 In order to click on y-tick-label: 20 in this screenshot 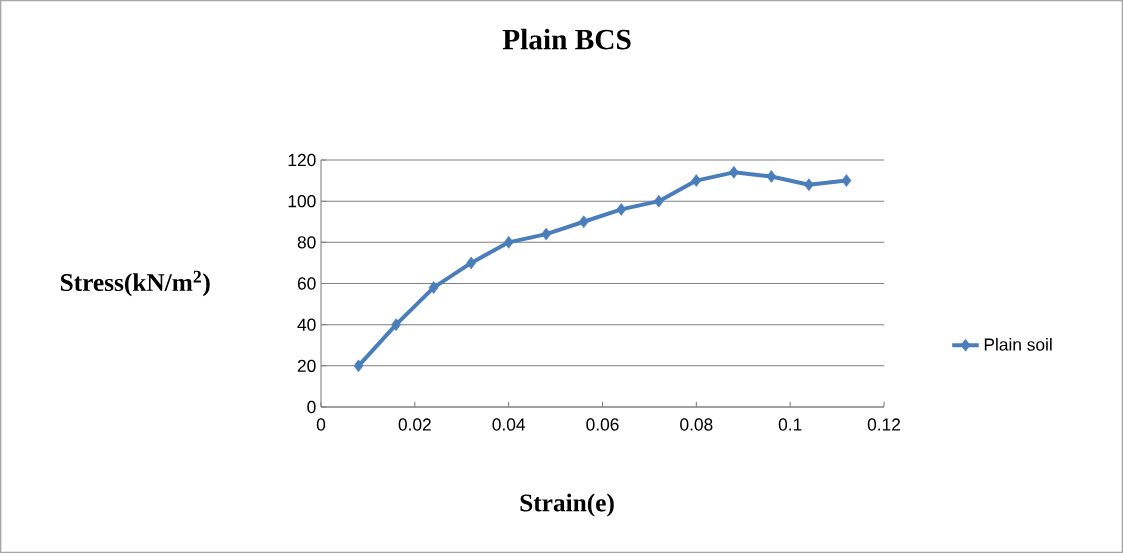, I will do `click(306, 365)`.